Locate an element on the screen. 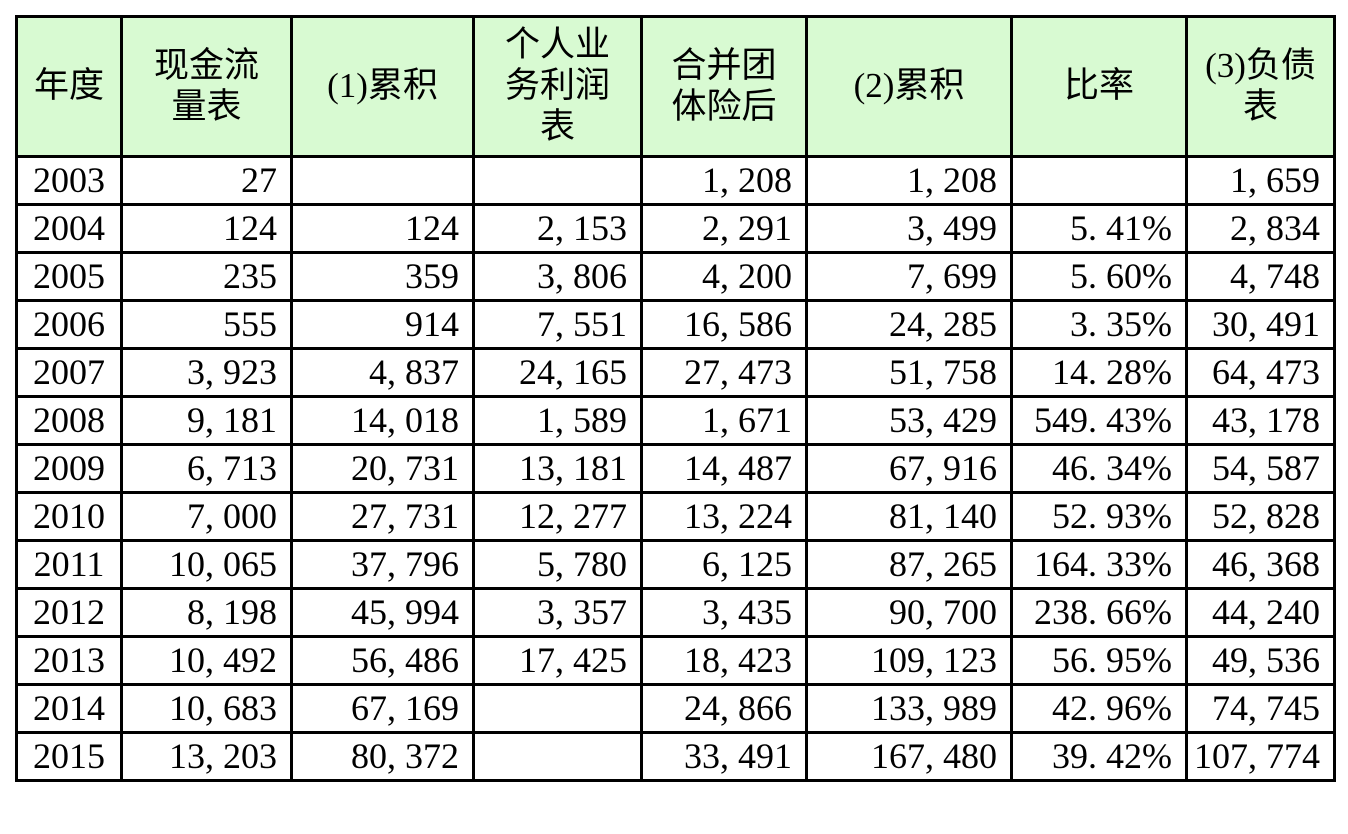  cell-merged-group-insurance: 33, 491 is located at coordinates (724, 756).